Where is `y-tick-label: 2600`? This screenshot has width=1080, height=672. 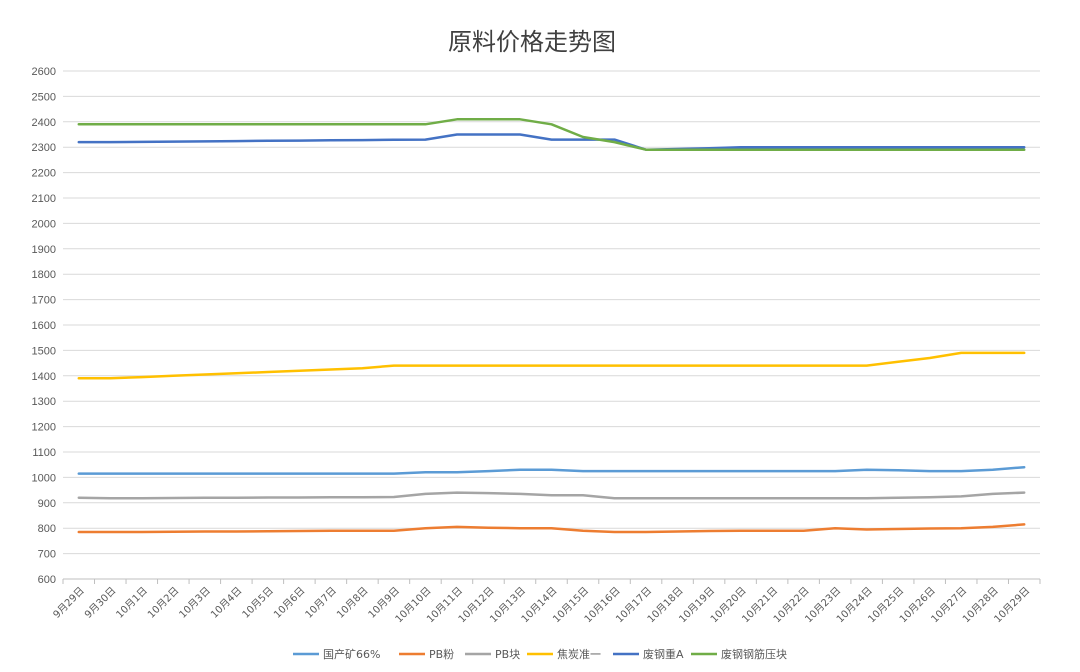
y-tick-label: 2600 is located at coordinates (44, 72).